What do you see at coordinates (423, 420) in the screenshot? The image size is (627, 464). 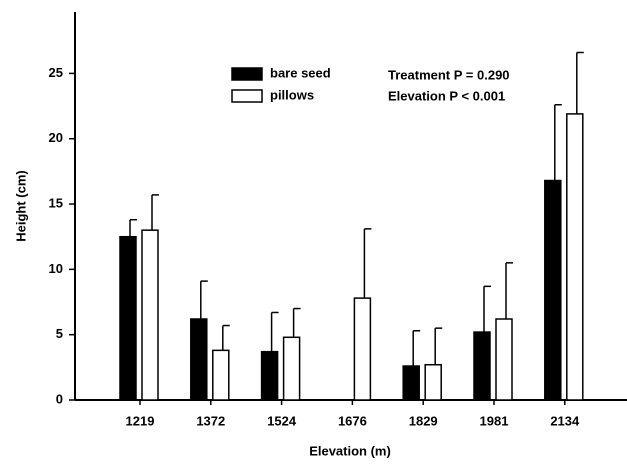 I see `x-tick-label: 1829` at bounding box center [423, 420].